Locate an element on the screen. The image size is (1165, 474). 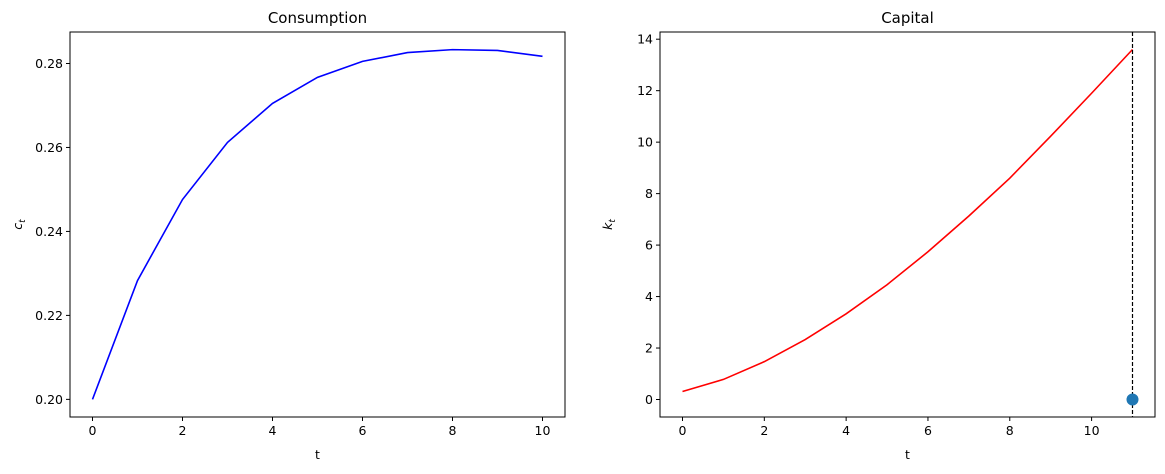
y-tick-label: 8 is located at coordinates (649, 193).